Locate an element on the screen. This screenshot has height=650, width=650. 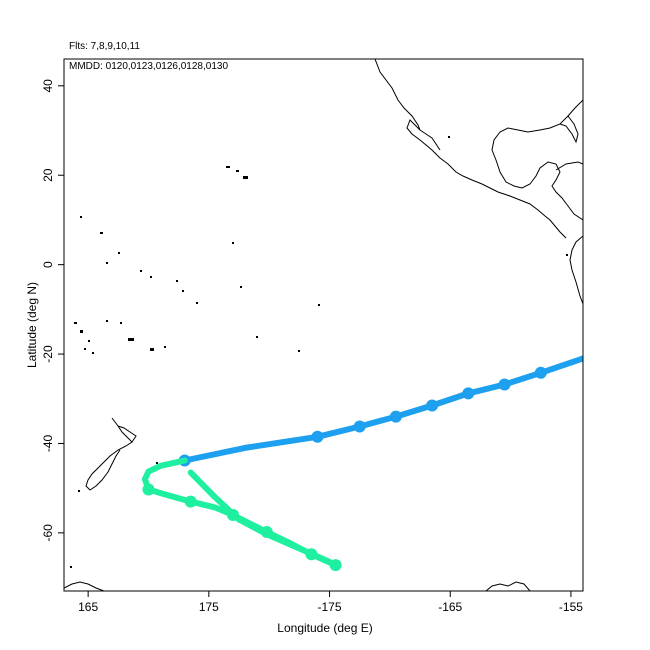
coastline-antarctica-right is located at coordinates (508, 586).